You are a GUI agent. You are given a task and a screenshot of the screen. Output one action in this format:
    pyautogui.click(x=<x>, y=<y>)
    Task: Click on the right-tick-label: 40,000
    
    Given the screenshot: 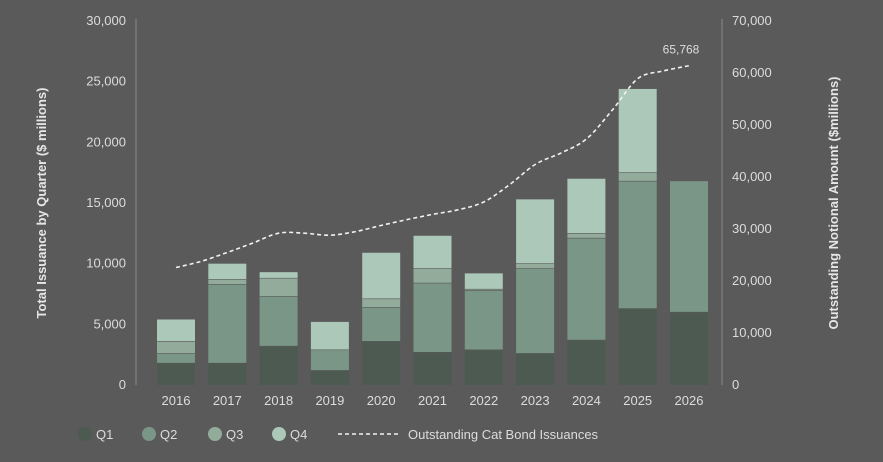 What is the action you would take?
    pyautogui.click(x=752, y=176)
    